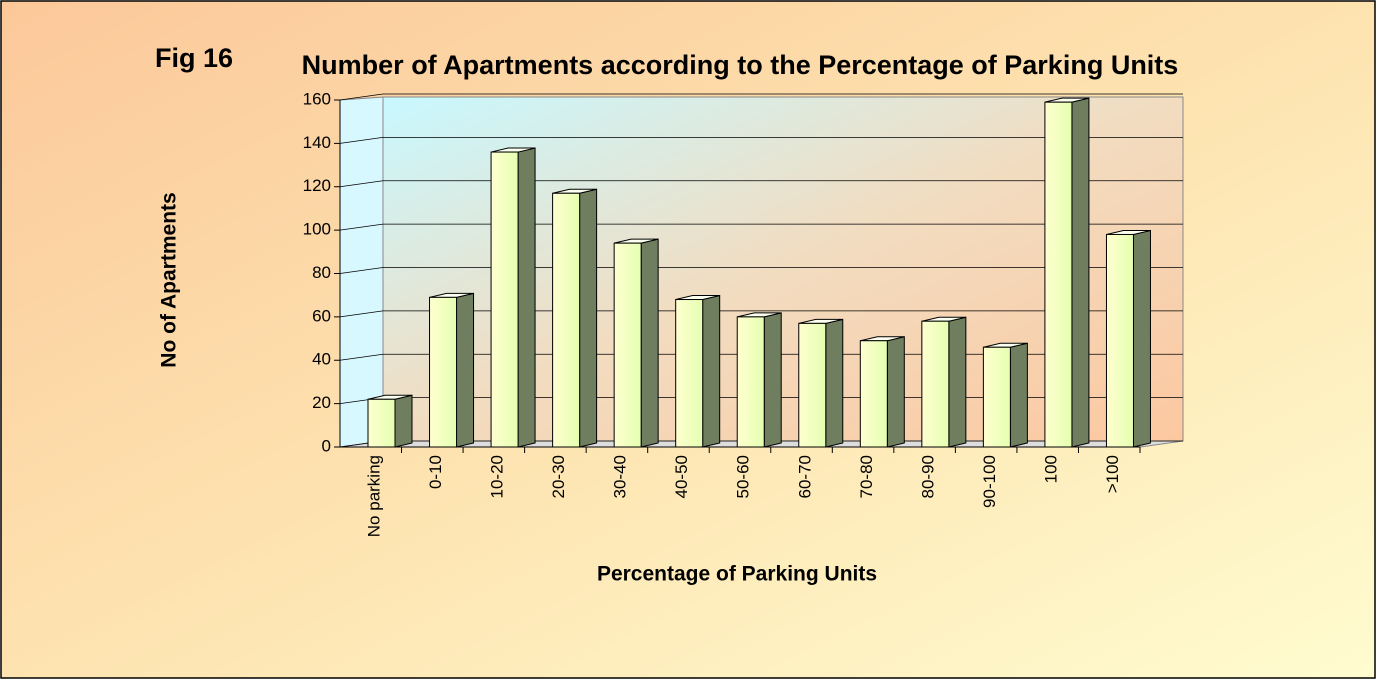  Describe the element at coordinates (317, 229) in the screenshot. I see `y-tick-label: 100` at that location.